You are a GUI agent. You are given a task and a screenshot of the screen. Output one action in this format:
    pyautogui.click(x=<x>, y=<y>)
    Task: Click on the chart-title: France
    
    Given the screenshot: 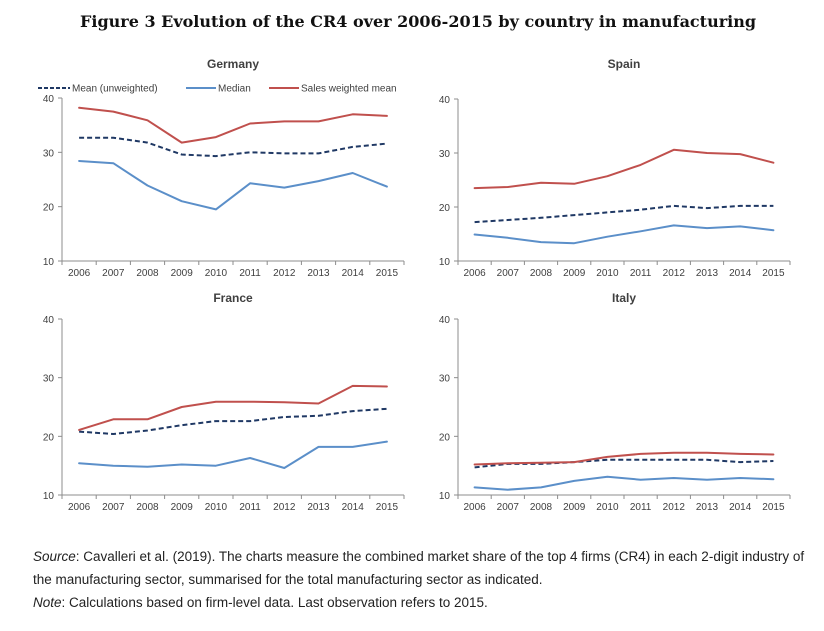 What is the action you would take?
    pyautogui.click(x=233, y=298)
    